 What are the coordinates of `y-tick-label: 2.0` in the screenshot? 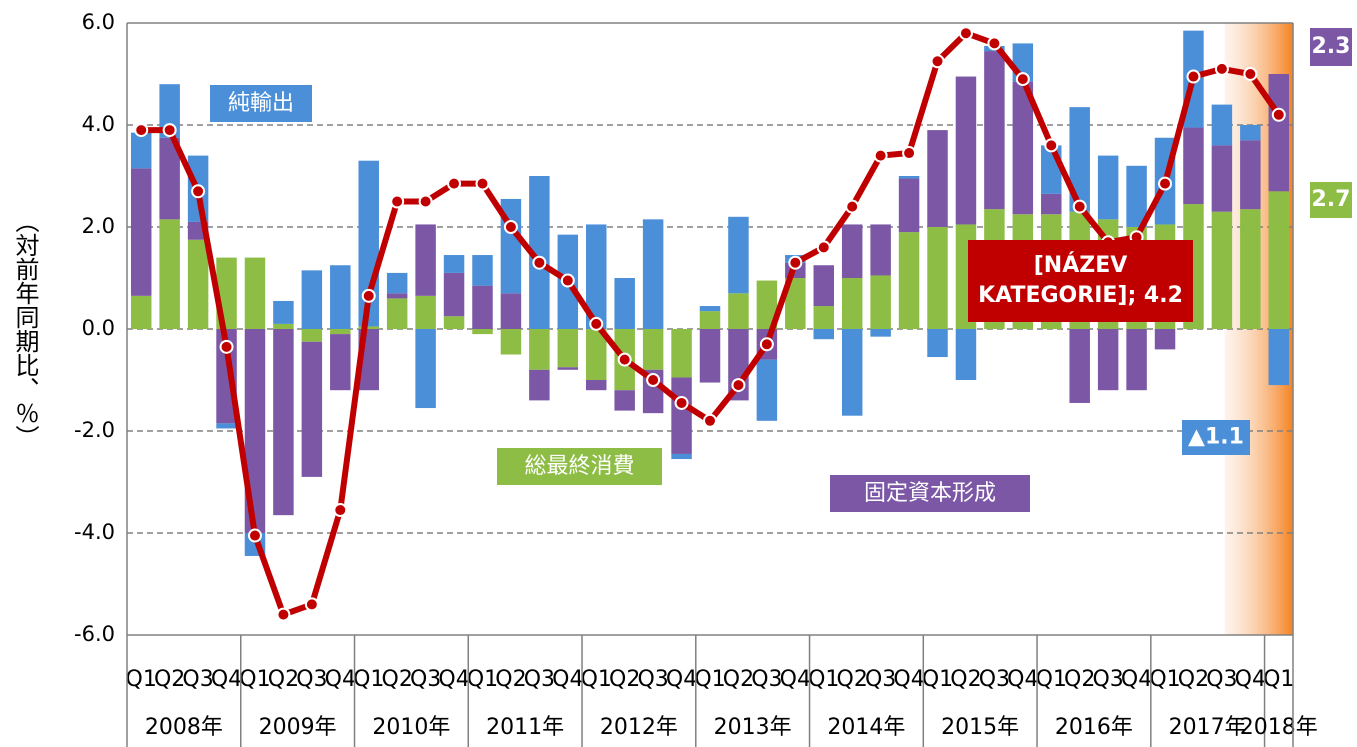 It's located at (98, 226).